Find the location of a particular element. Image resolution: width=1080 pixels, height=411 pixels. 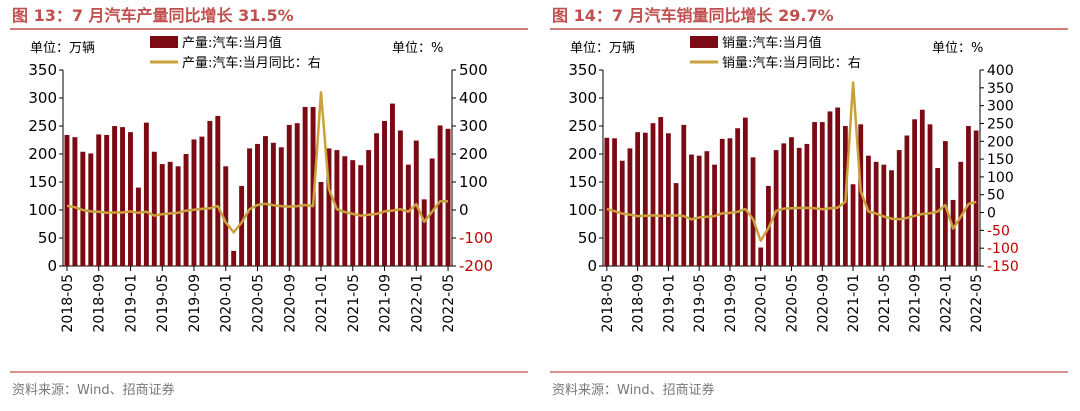

y-tick-label-right: 500 is located at coordinates (473, 70).